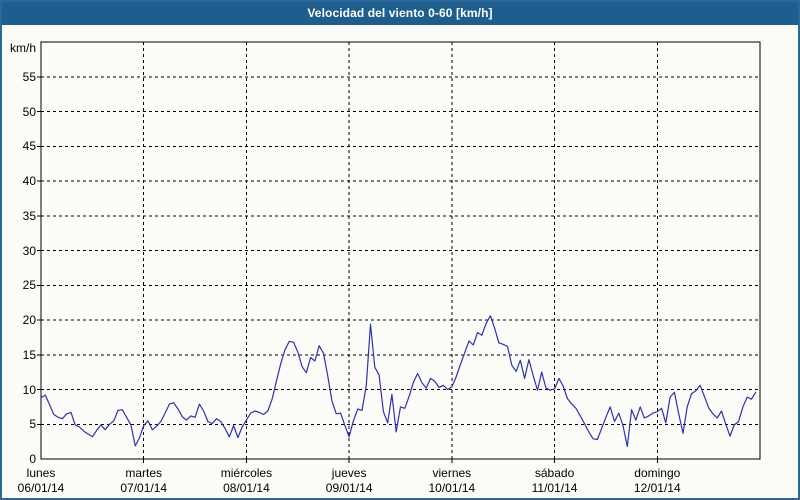 The image size is (800, 500). Describe the element at coordinates (246, 488) in the screenshot. I see `x-date-label: 08/01/14` at that location.